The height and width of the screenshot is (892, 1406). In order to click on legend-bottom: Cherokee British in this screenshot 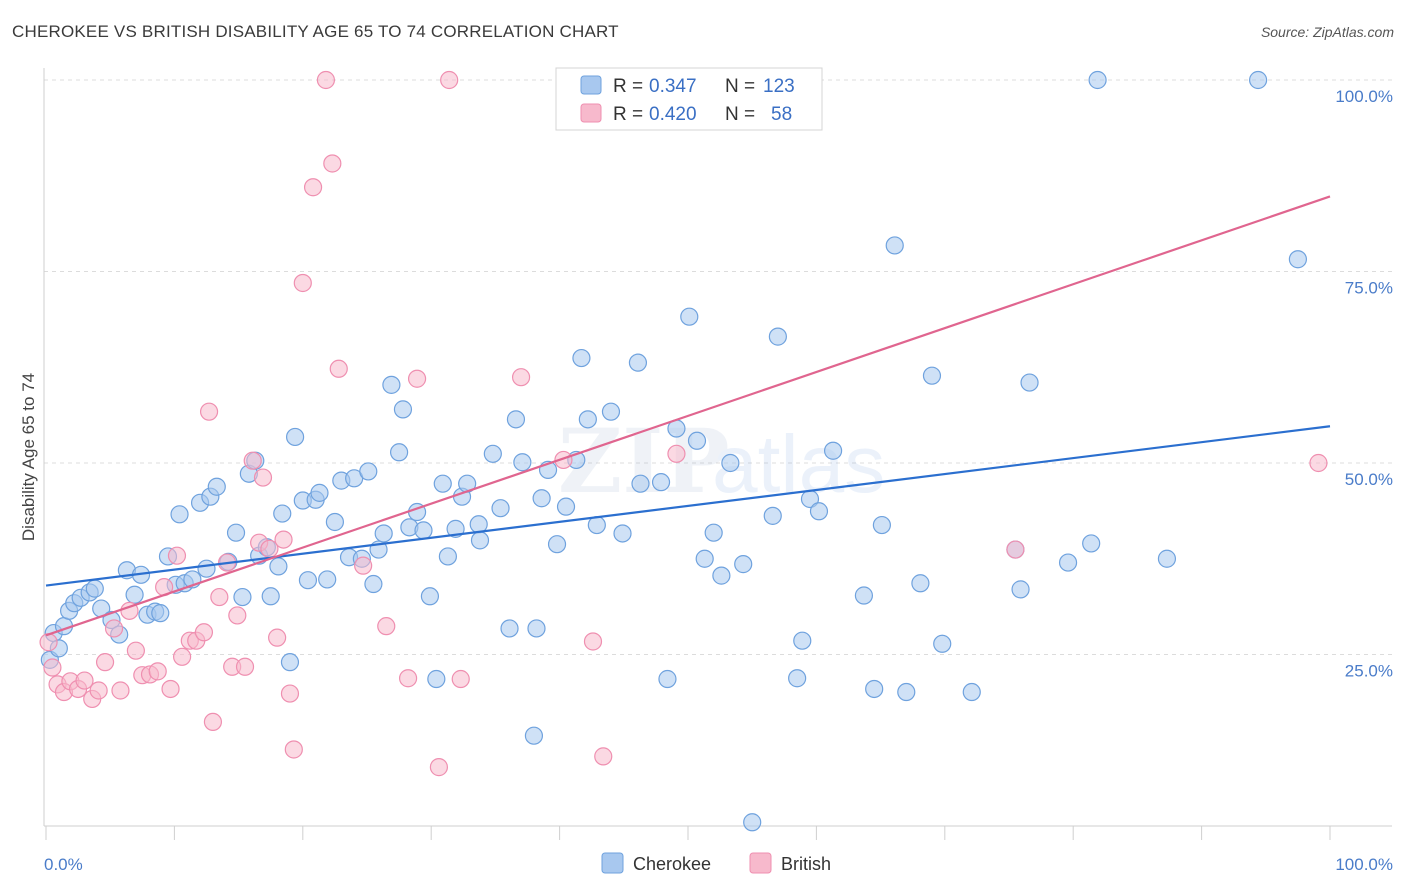, I will do `click(716, 863)`.